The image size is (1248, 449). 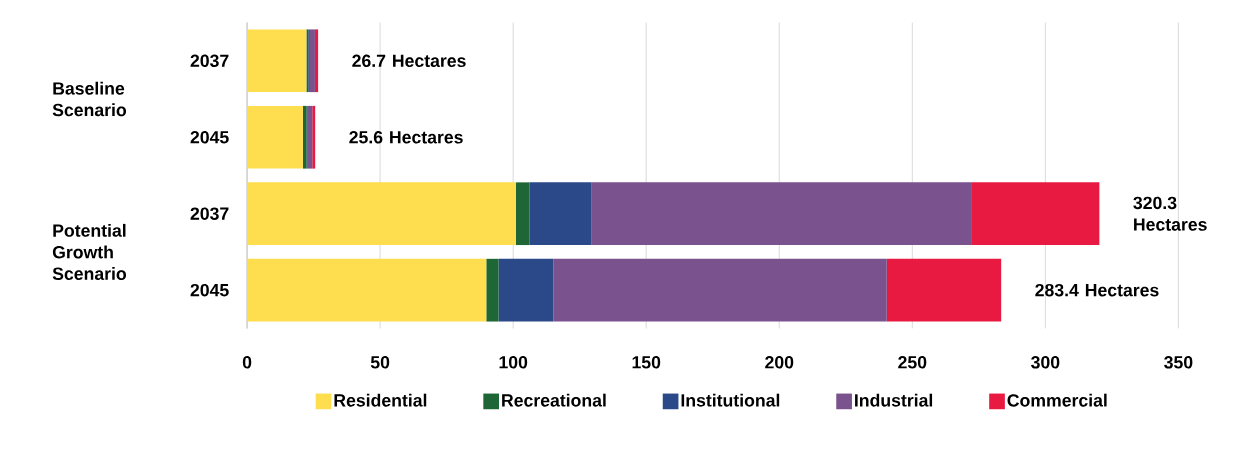 What do you see at coordinates (1097, 290) in the screenshot?
I see `total-label: 283.4 Hectares` at bounding box center [1097, 290].